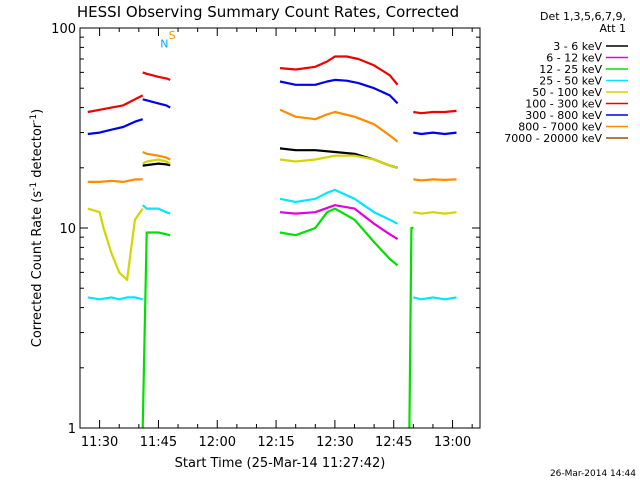 The height and width of the screenshot is (480, 640). What do you see at coordinates (164, 43) in the screenshot?
I see `annotation-n: N` at bounding box center [164, 43].